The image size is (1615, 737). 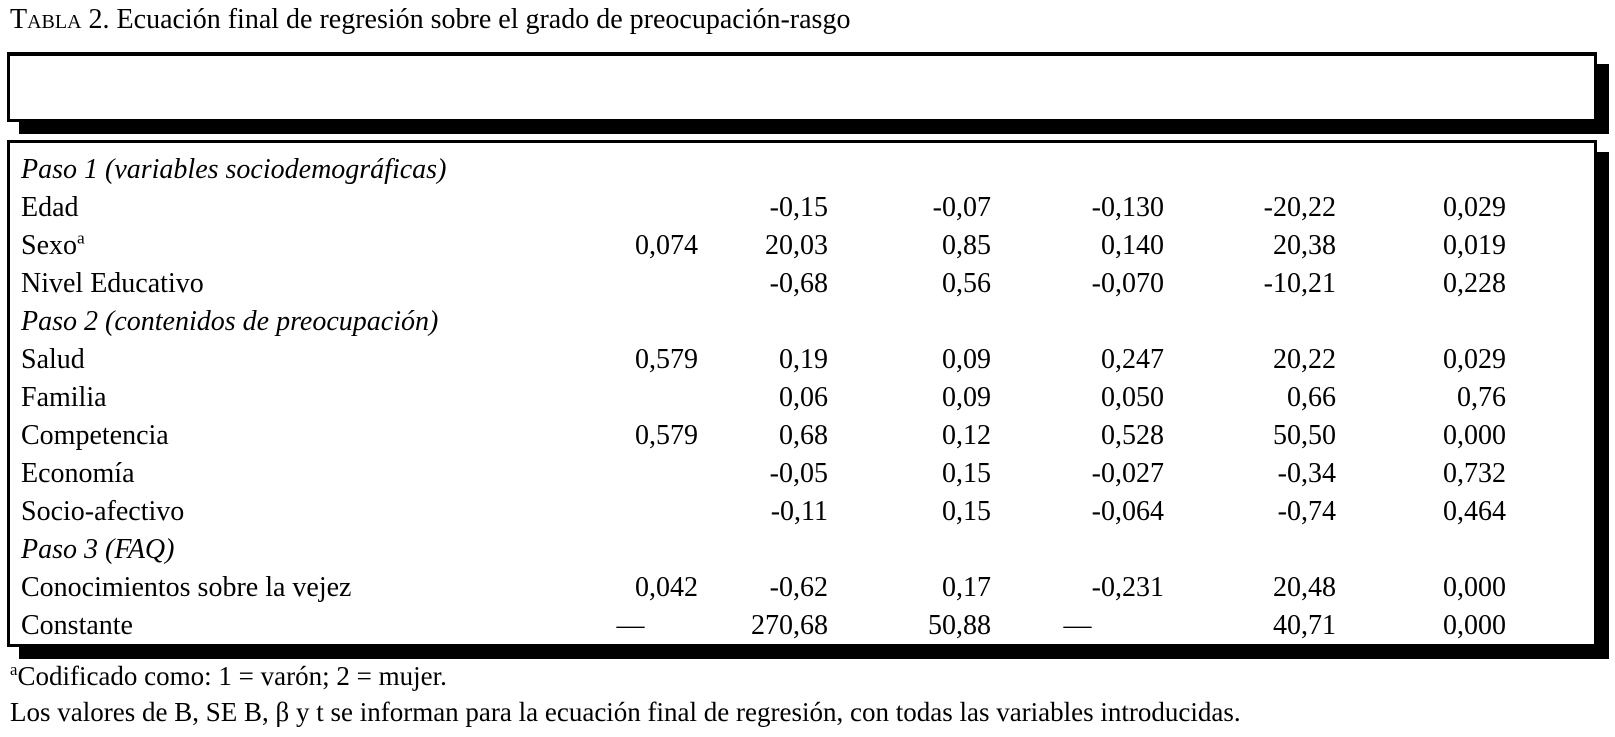 What do you see at coordinates (1299, 207) in the screenshot?
I see `row-value: -20,22` at bounding box center [1299, 207].